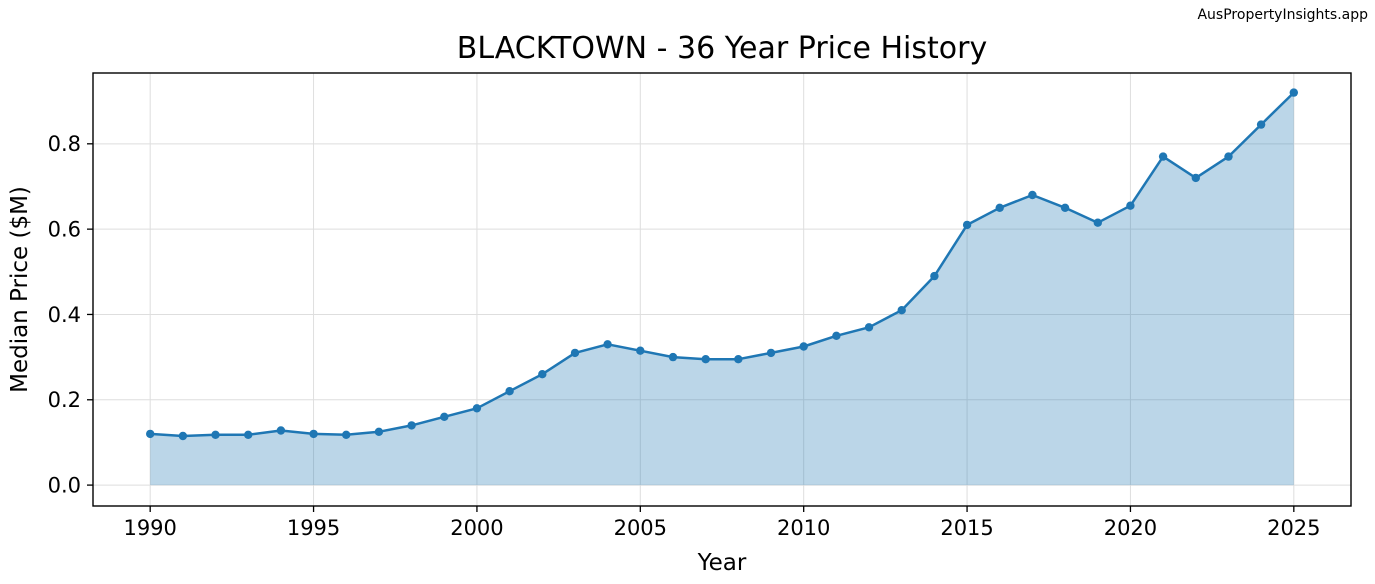  What do you see at coordinates (1032, 195) in the screenshot?
I see `data-point-2017` at bounding box center [1032, 195].